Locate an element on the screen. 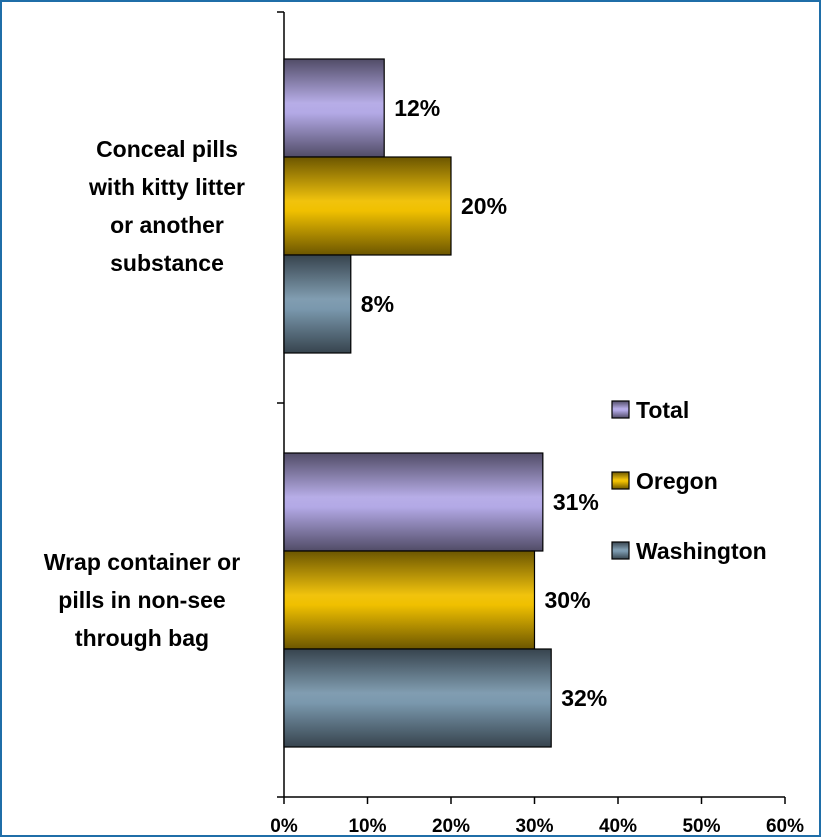 The height and width of the screenshot is (839, 821). legend-label-washington: Washington is located at coordinates (701, 551).